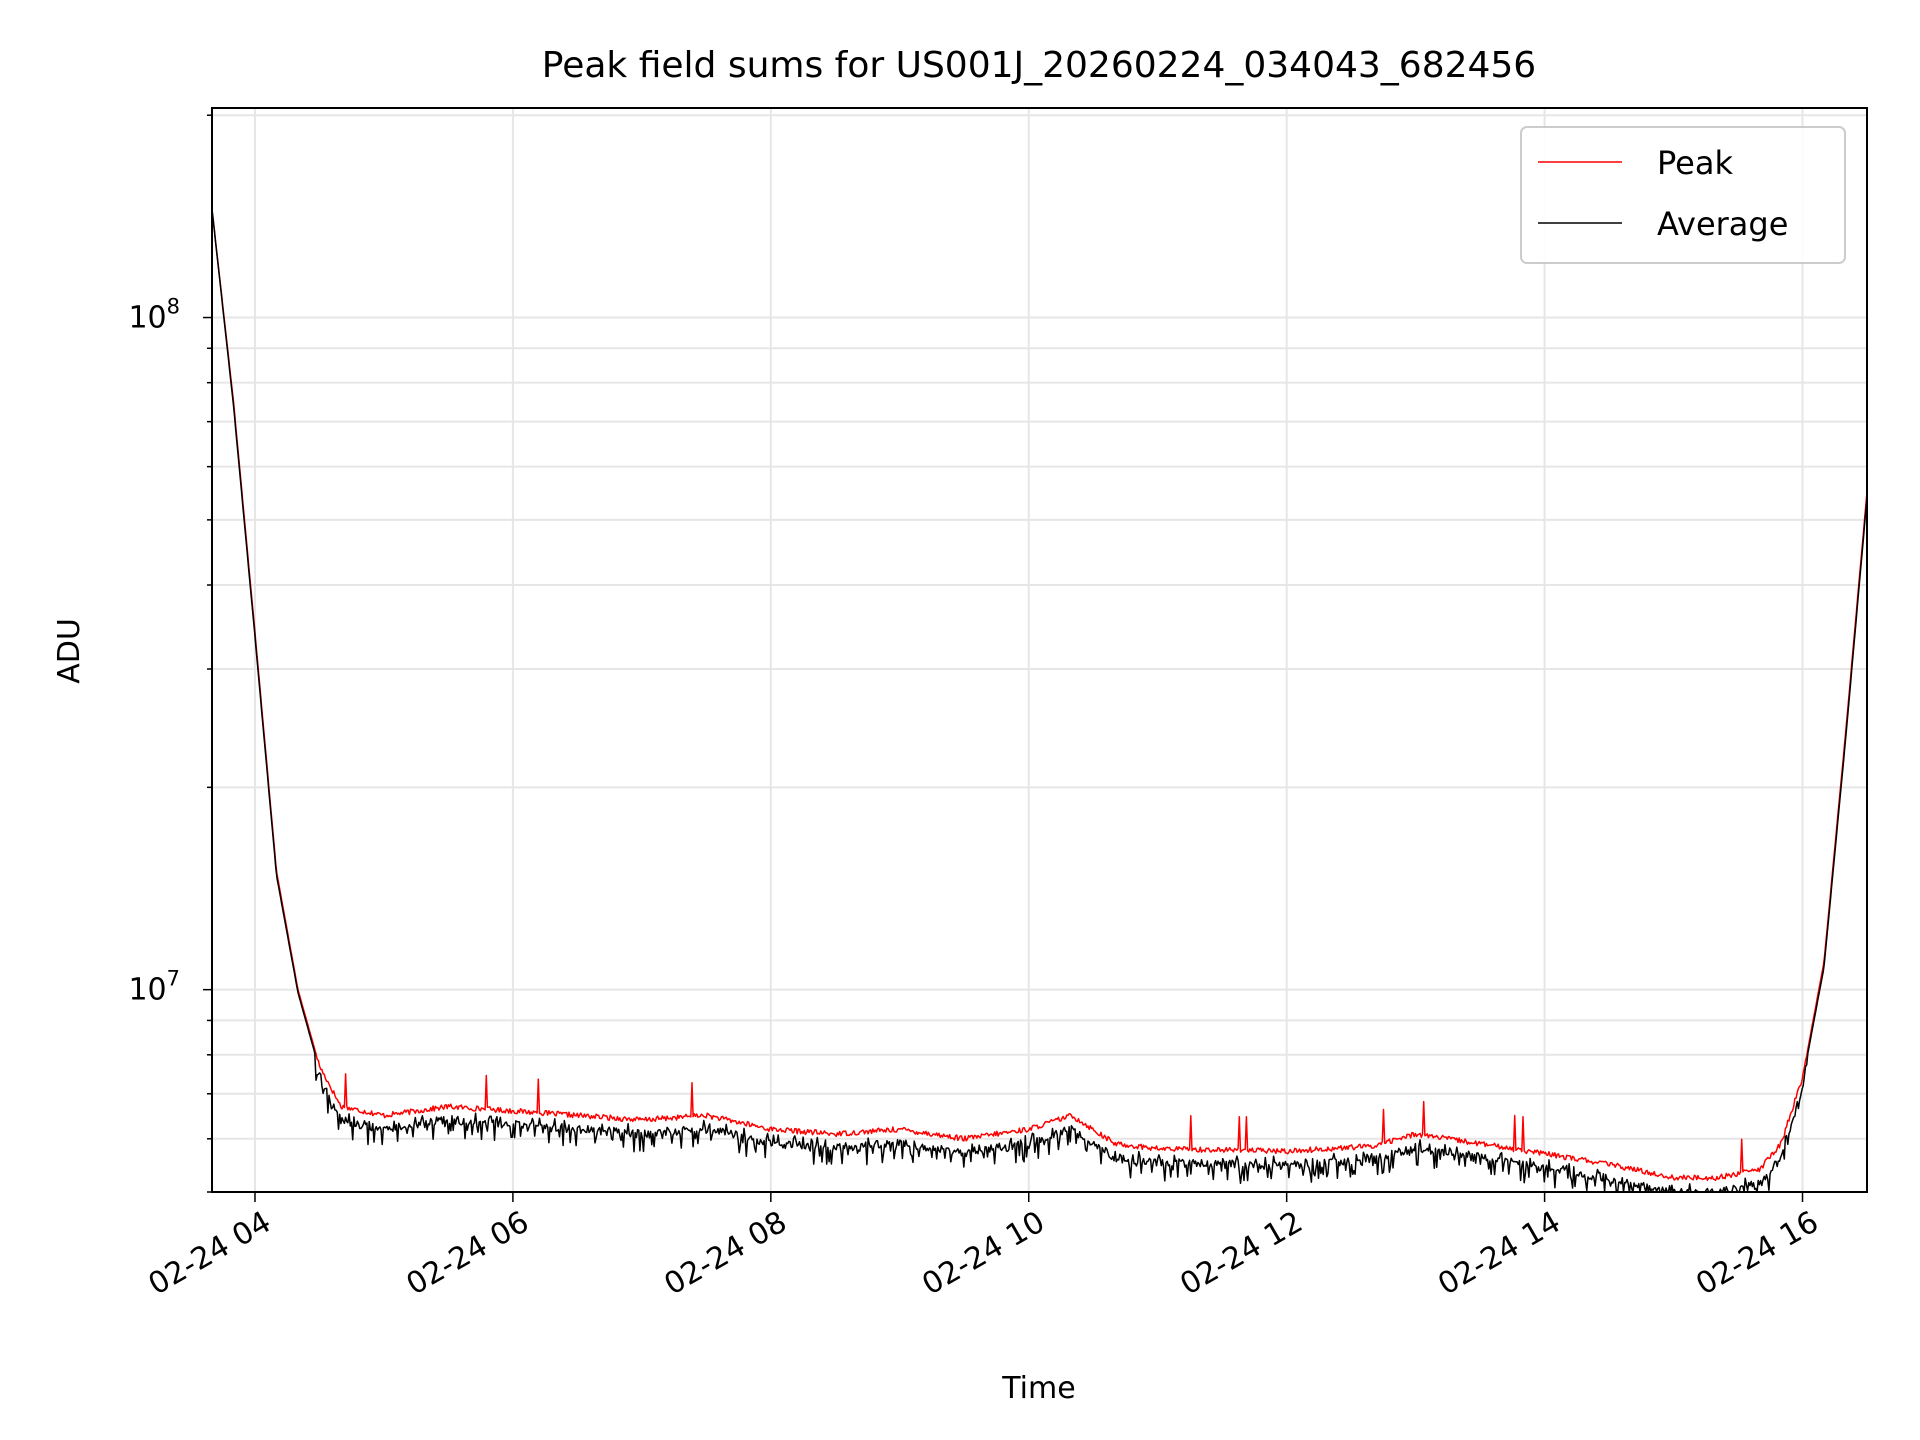 This screenshot has height=1440, width=1920. What do you see at coordinates (154, 315) in the screenshot?
I see `y-tick-label: 10⁸` at bounding box center [154, 315].